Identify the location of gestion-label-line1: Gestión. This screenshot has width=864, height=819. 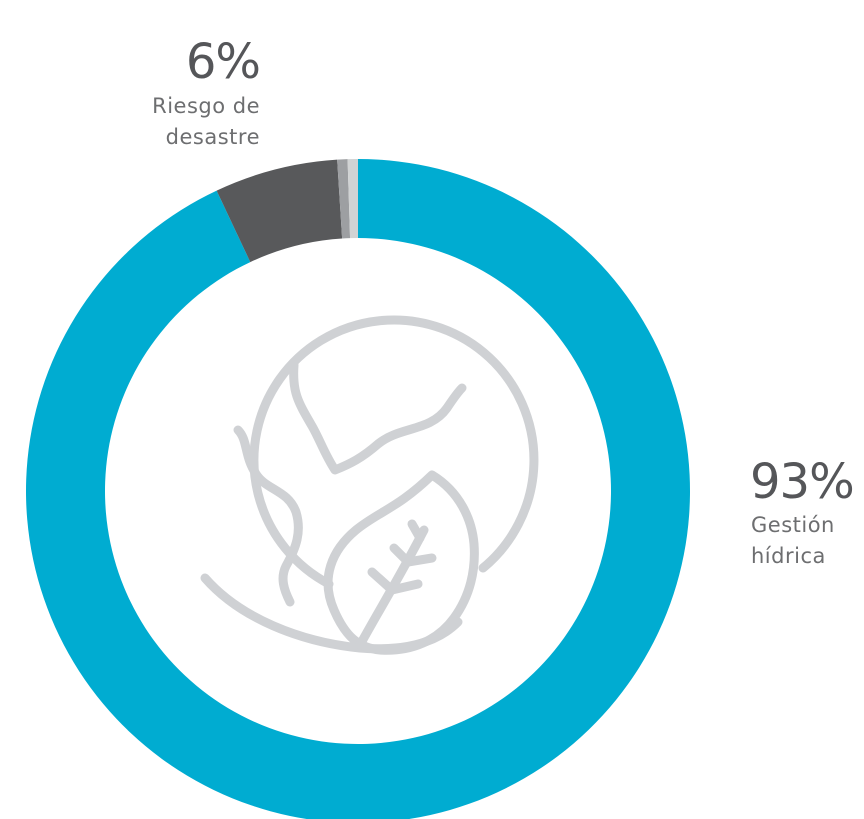
(793, 525).